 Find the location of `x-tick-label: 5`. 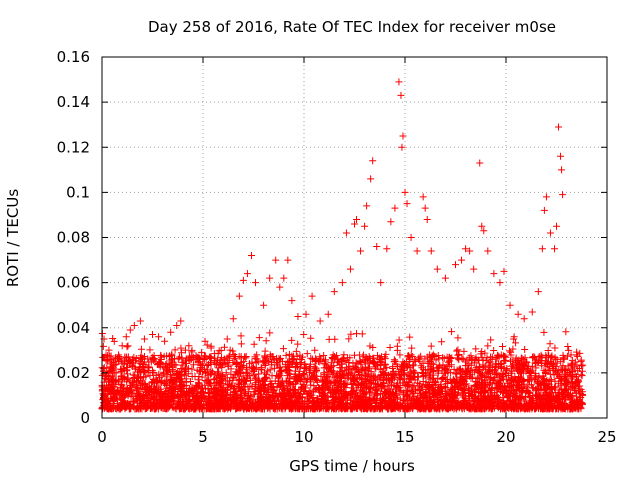

x-tick-label: 5 is located at coordinates (203, 437).